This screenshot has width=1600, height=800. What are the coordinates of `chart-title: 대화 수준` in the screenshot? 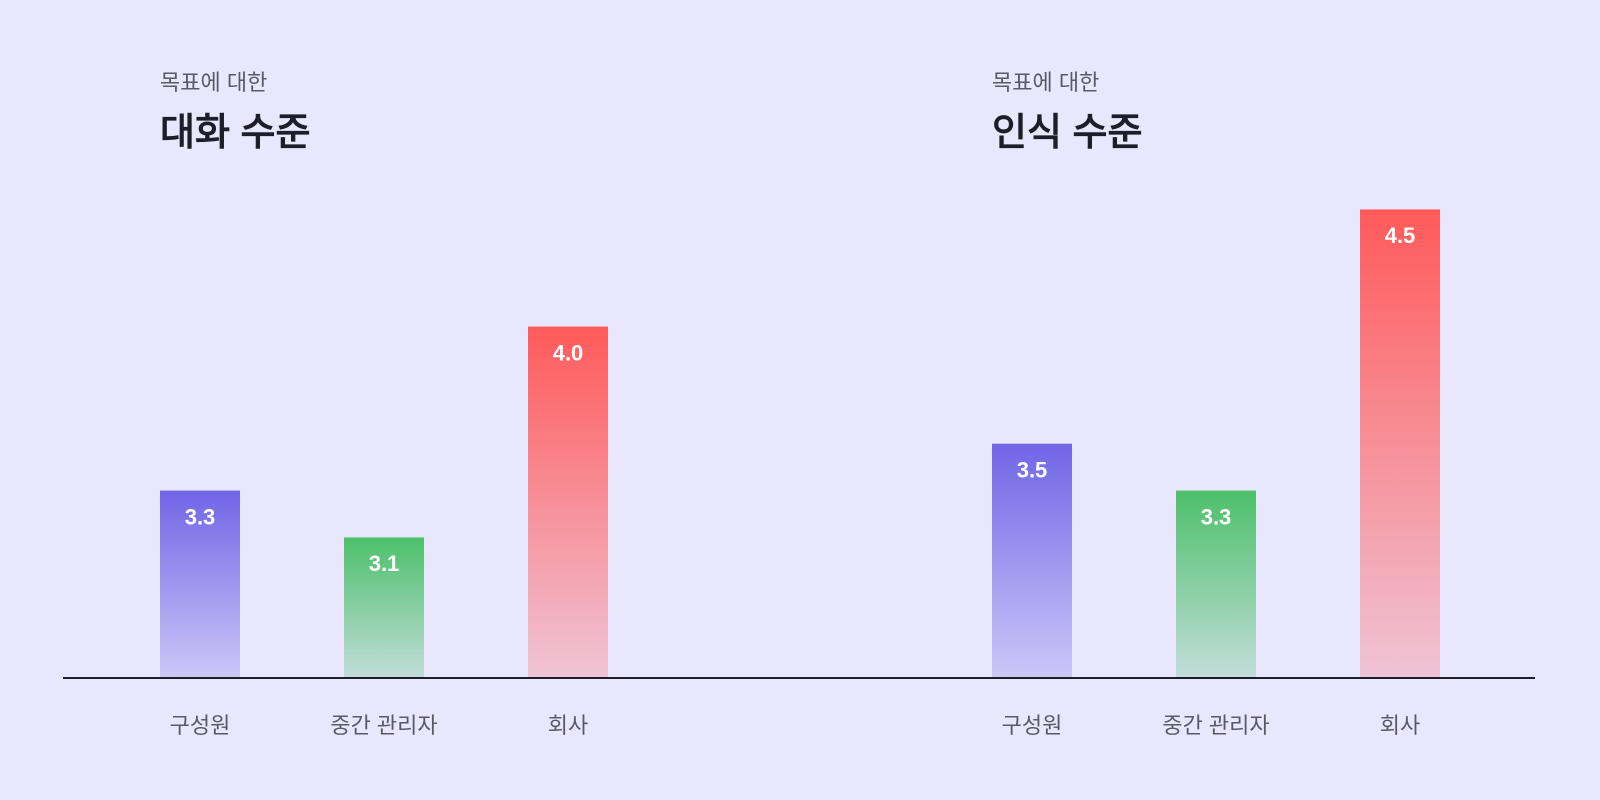 It's located at (235, 133).